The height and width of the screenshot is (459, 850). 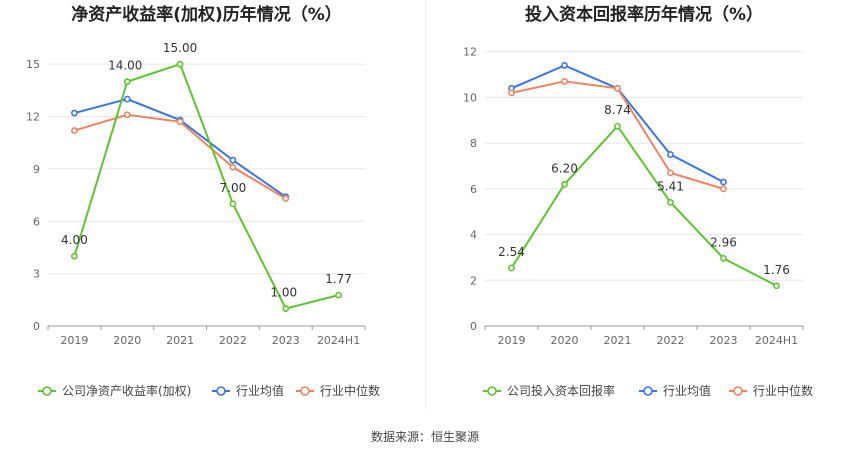 What do you see at coordinates (126, 390) in the screenshot?
I see `legend-label: 公司净资产收益率(加权)` at bounding box center [126, 390].